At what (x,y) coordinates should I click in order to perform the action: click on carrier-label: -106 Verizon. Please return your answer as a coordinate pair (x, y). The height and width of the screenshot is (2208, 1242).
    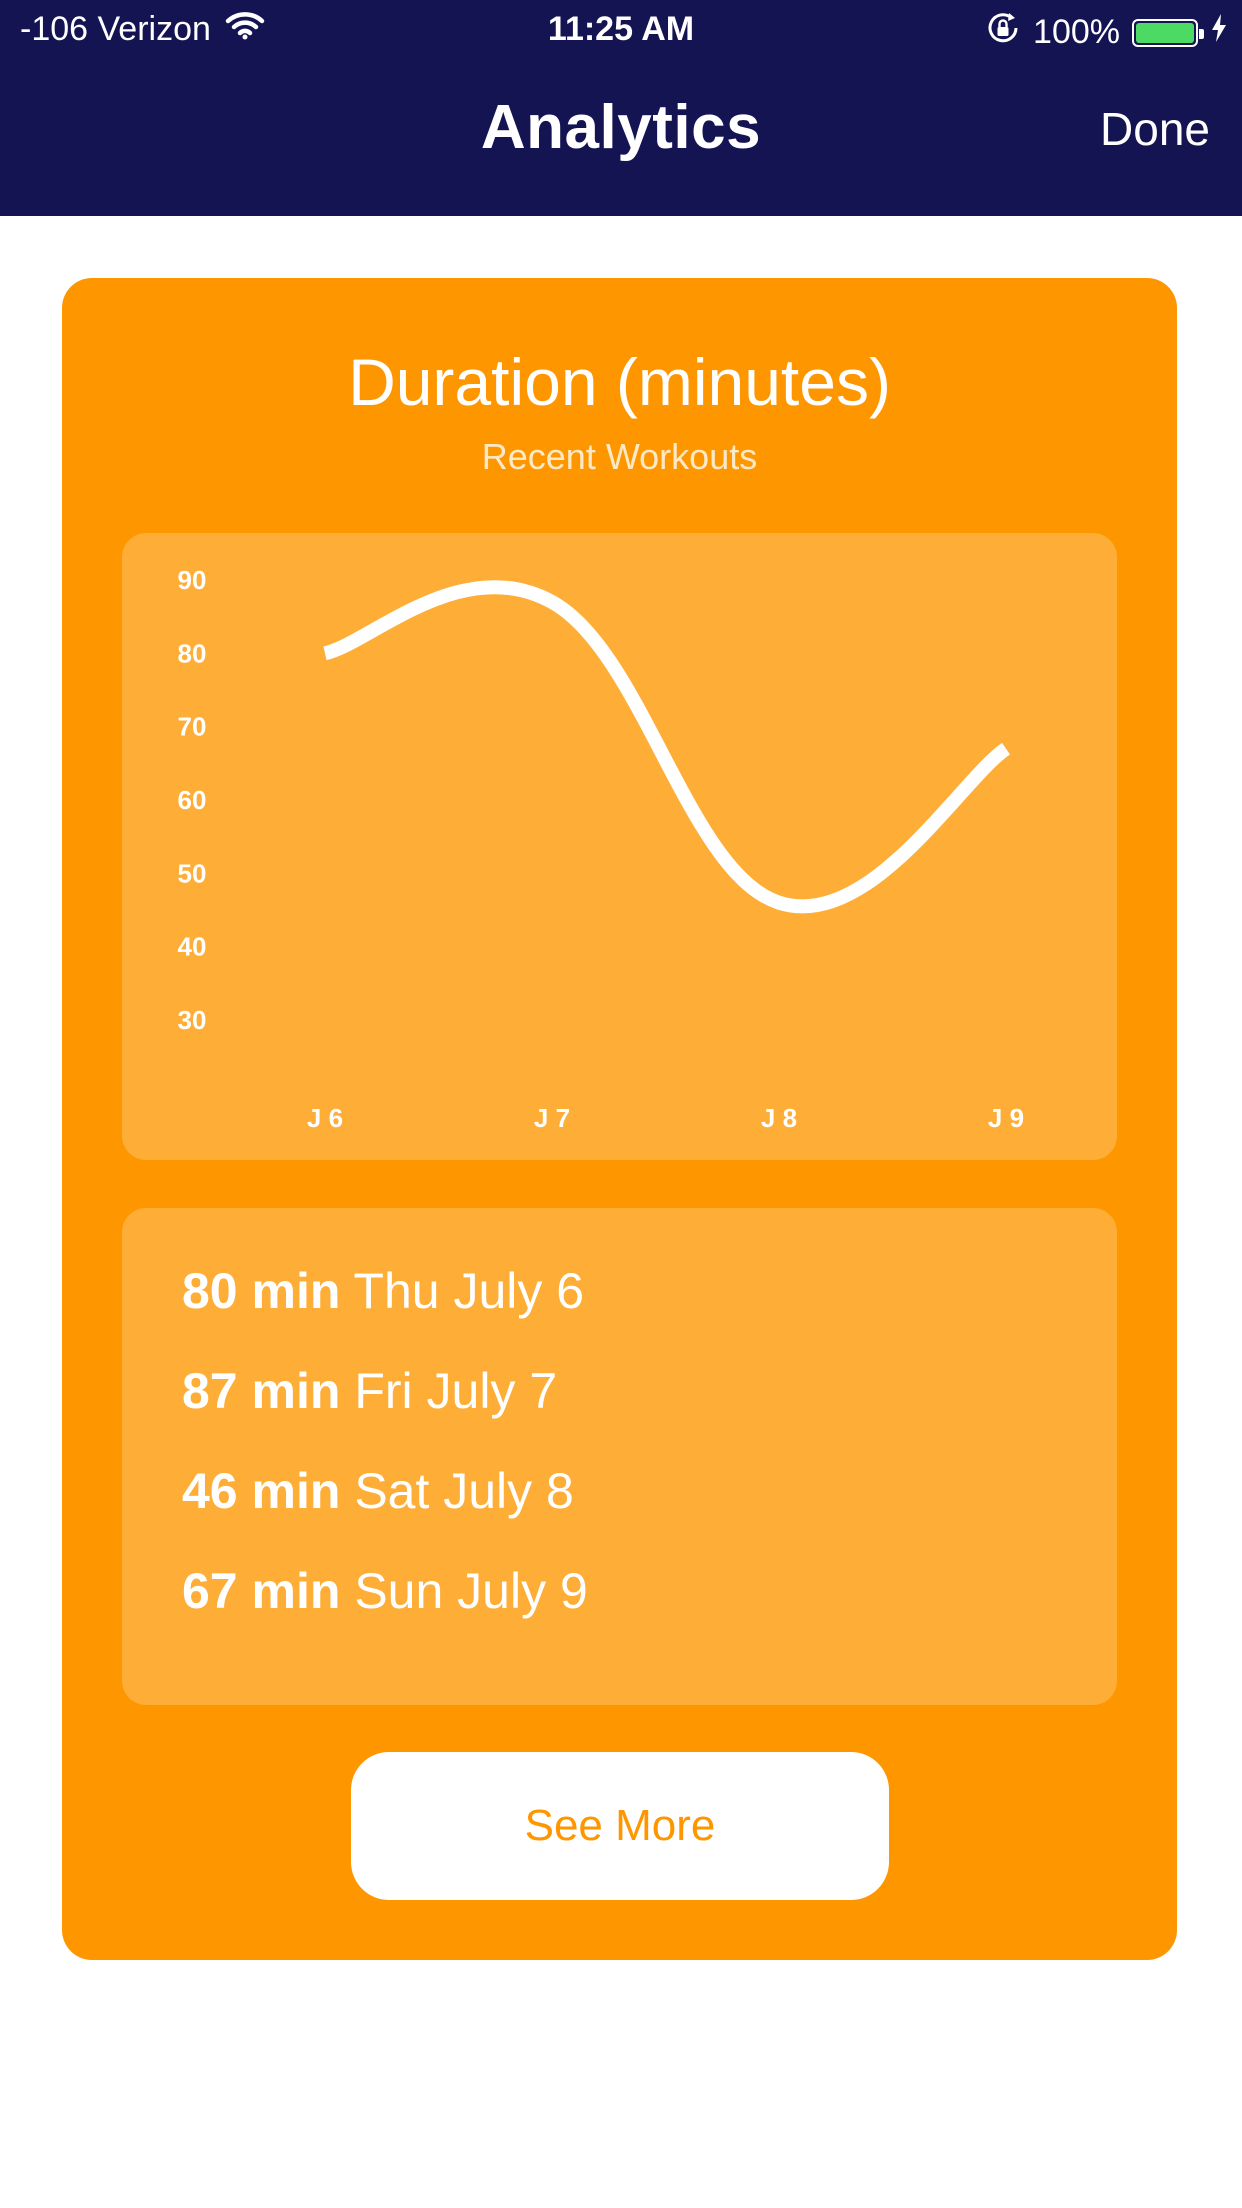
    Looking at the image, I should click on (115, 29).